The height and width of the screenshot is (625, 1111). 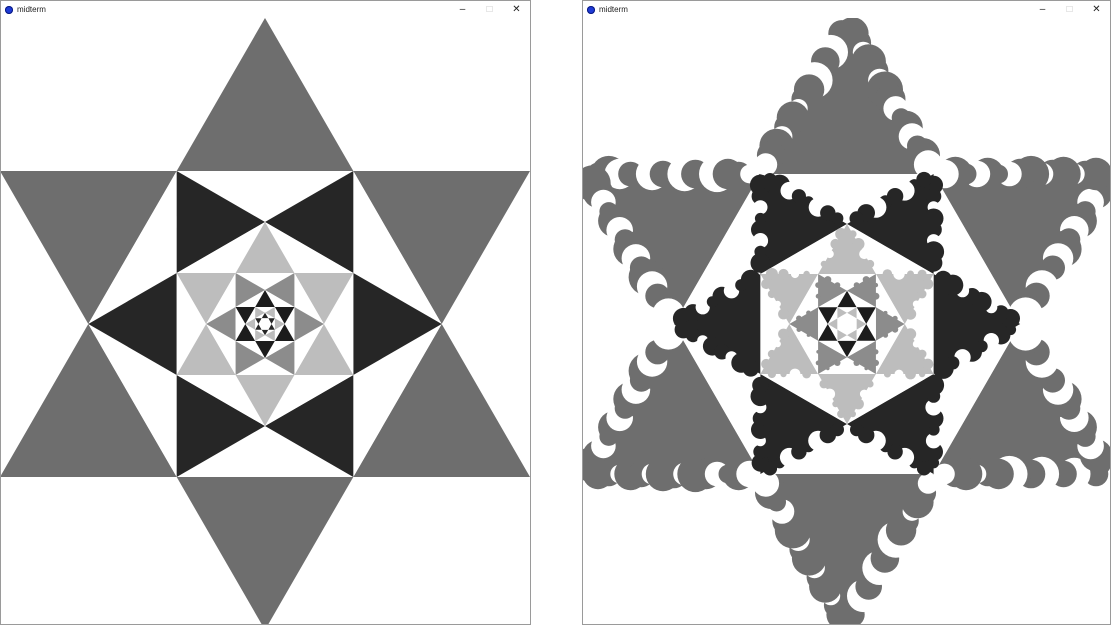 What do you see at coordinates (31, 9) in the screenshot?
I see `window-title: midterm` at bounding box center [31, 9].